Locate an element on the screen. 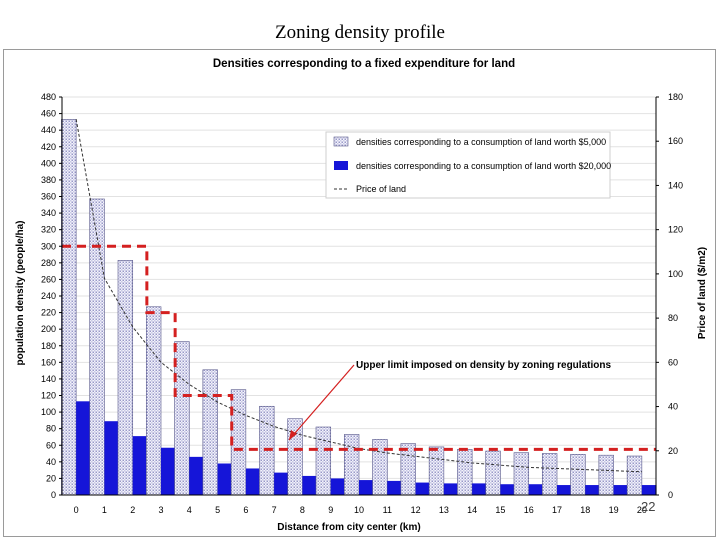 Image resolution: width=720 pixels, height=541 pixels. x-tick-label: 2 is located at coordinates (132, 510).